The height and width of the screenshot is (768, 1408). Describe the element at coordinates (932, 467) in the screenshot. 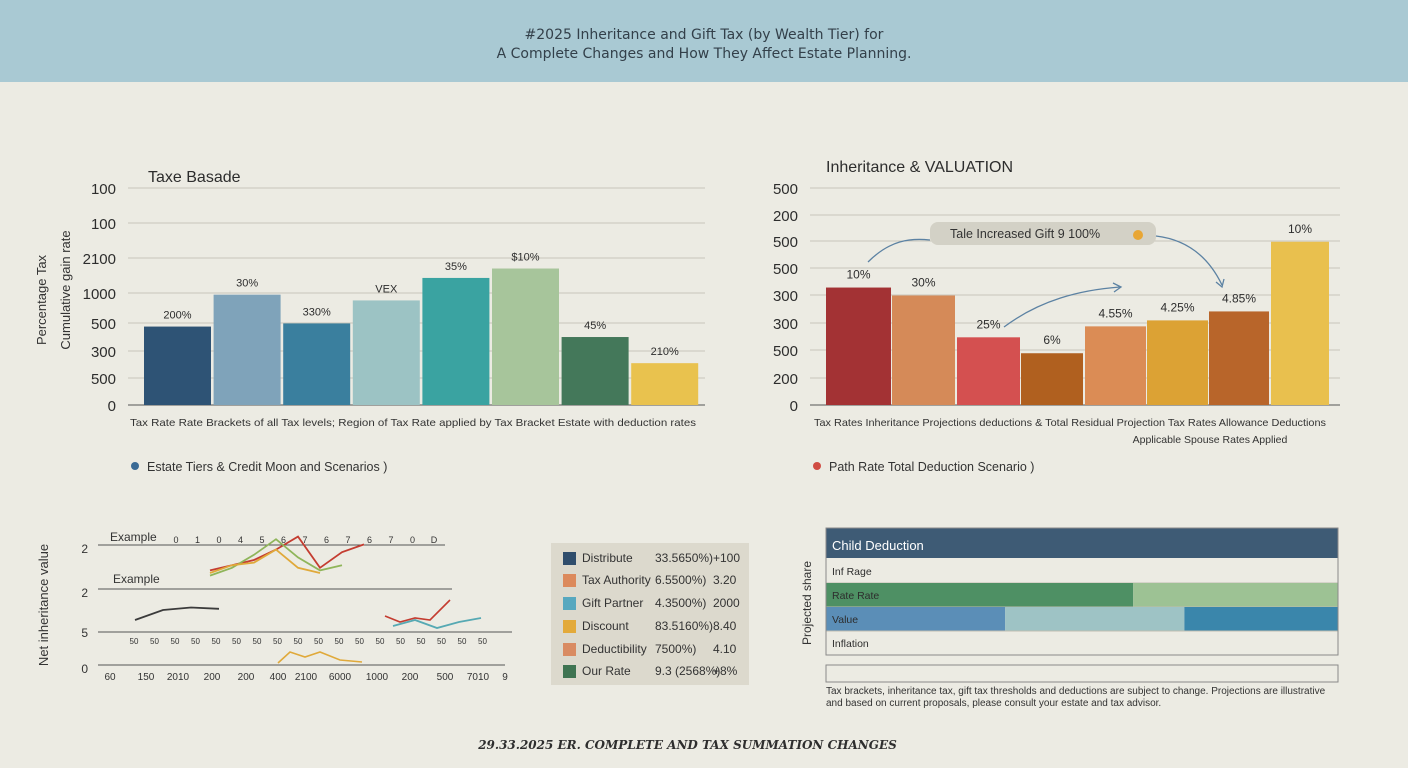

I see `right-chart-legend-label: Path Rate Total Deduction Scenario )` at that location.